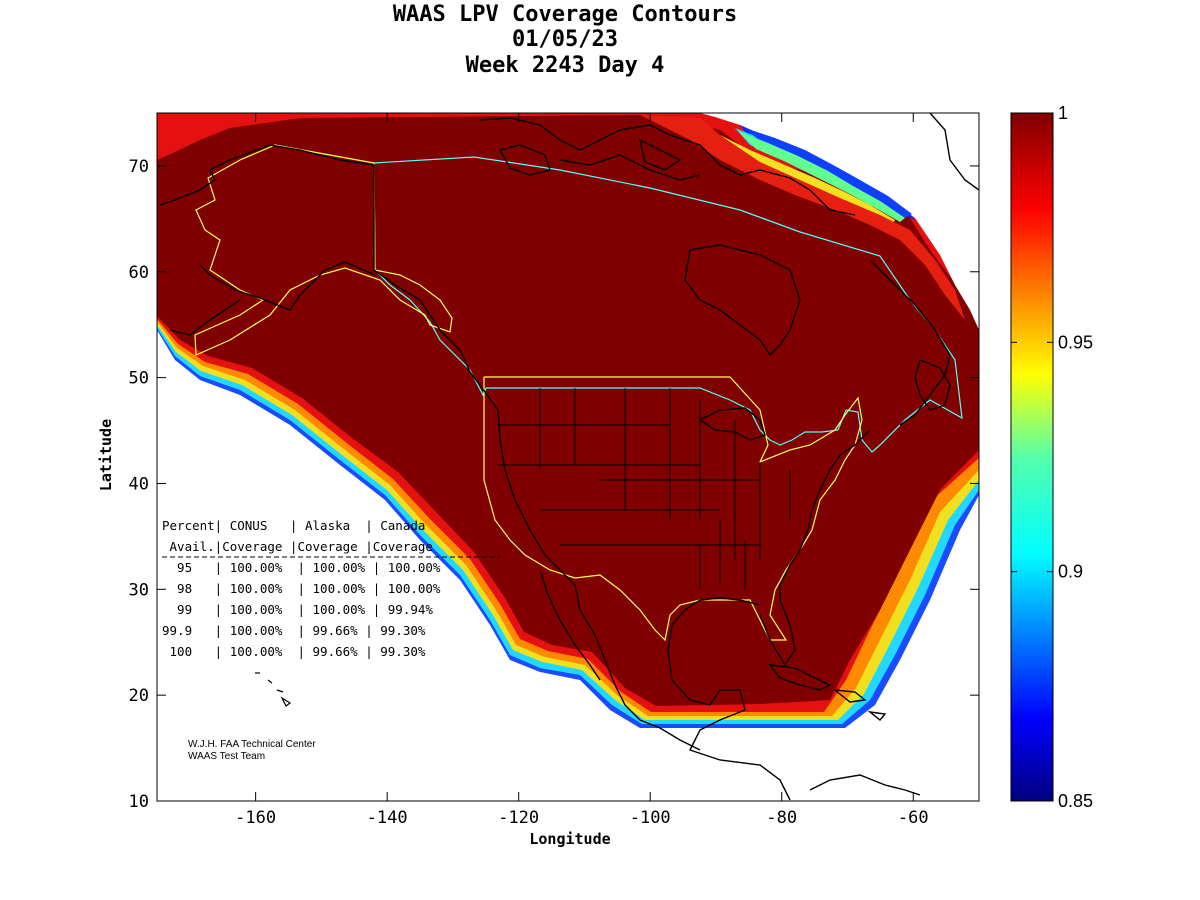 The height and width of the screenshot is (900, 1200). I want to click on colorbar-tick-label: 0.85, so click(1075, 801).